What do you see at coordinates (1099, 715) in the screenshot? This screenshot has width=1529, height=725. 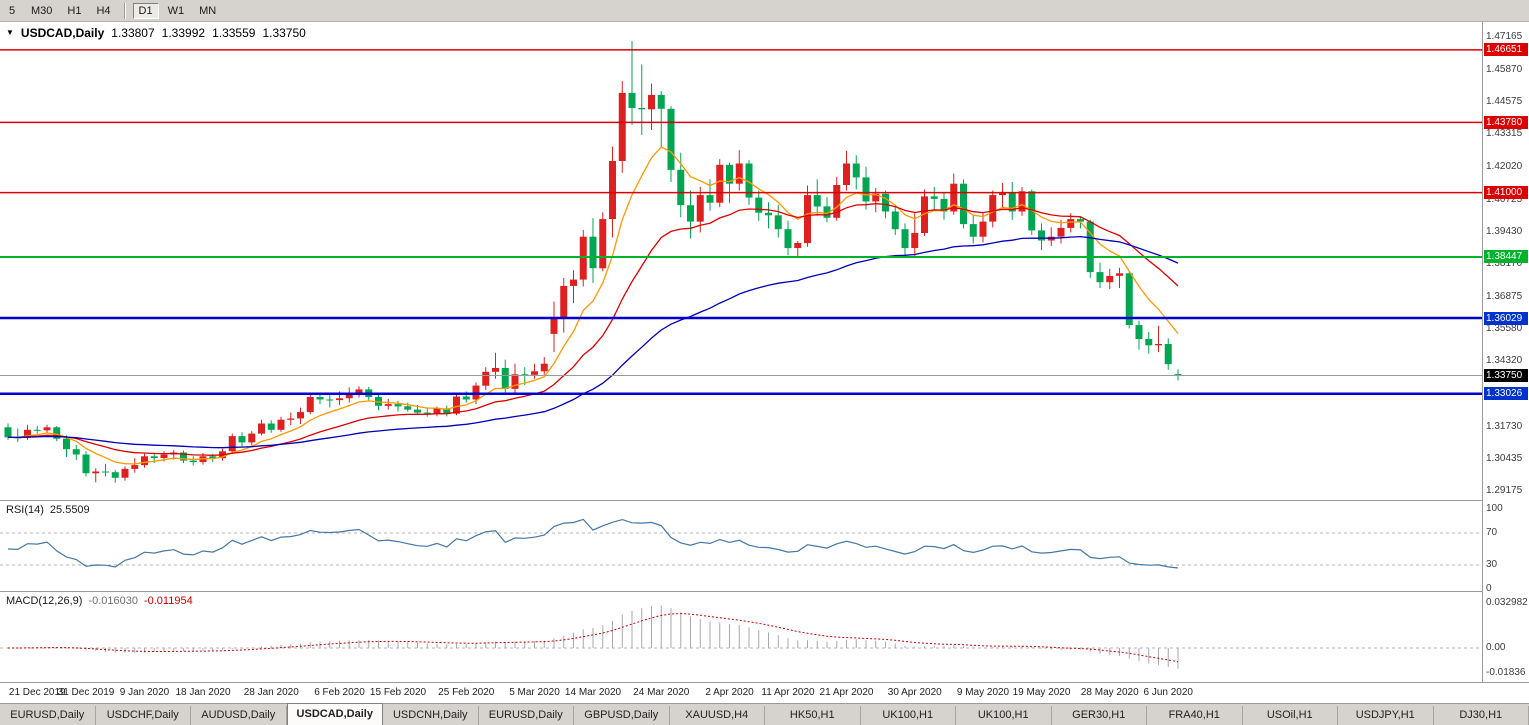 I see `chart-tab-GER30-H1: GER30,H1` at bounding box center [1099, 715].